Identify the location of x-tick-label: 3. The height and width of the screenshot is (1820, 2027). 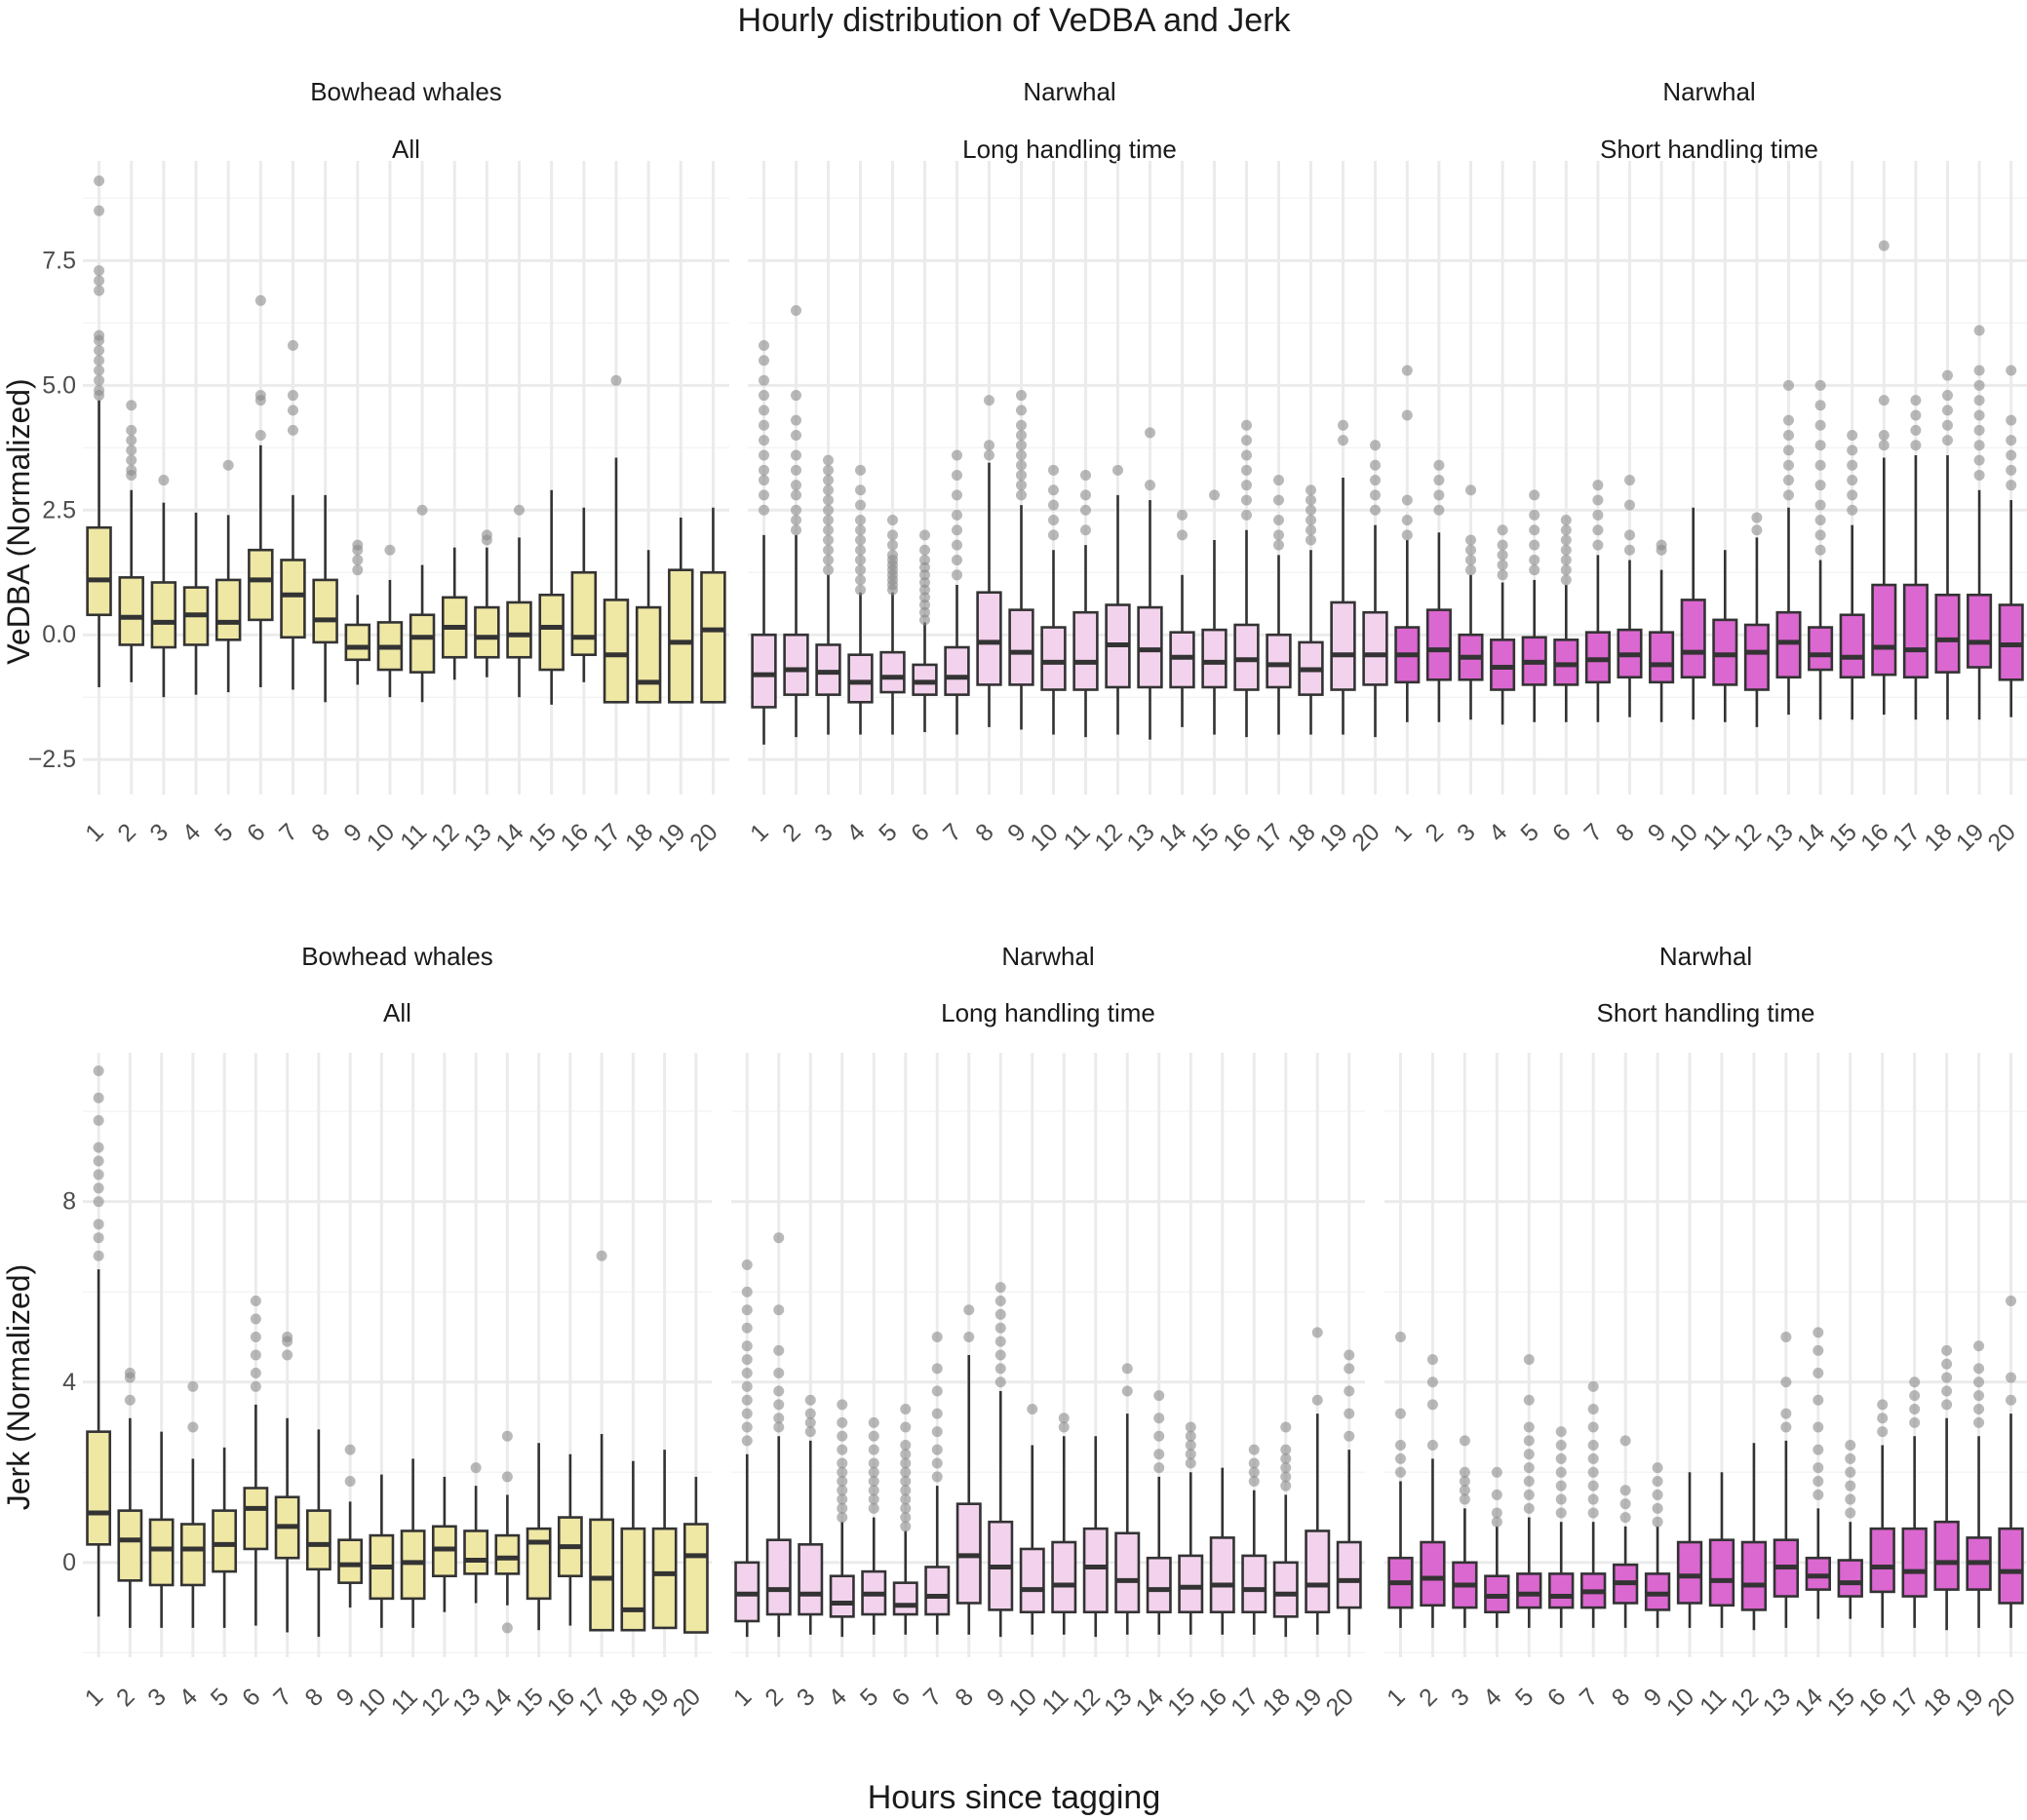
(1460, 1697).